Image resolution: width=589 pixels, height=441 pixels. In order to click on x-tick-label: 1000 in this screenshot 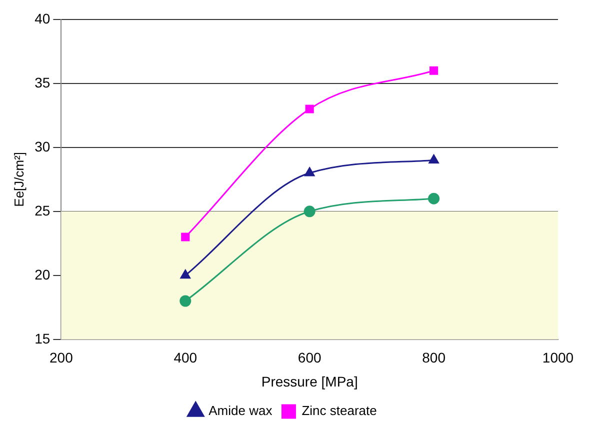, I will do `click(558, 358)`.